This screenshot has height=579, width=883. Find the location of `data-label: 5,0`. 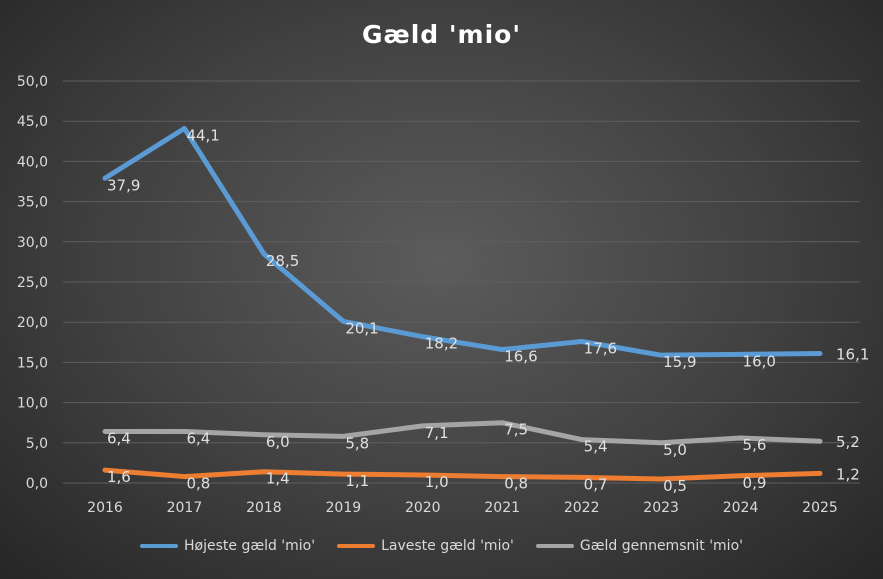

data-label: 5,0 is located at coordinates (675, 450).